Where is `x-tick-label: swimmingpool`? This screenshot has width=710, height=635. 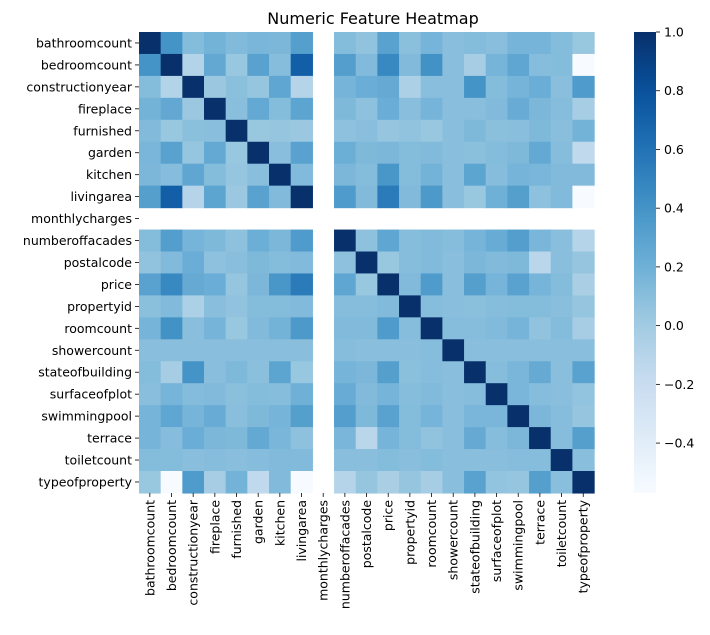
x-tick-label: swimmingpool is located at coordinates (518, 545).